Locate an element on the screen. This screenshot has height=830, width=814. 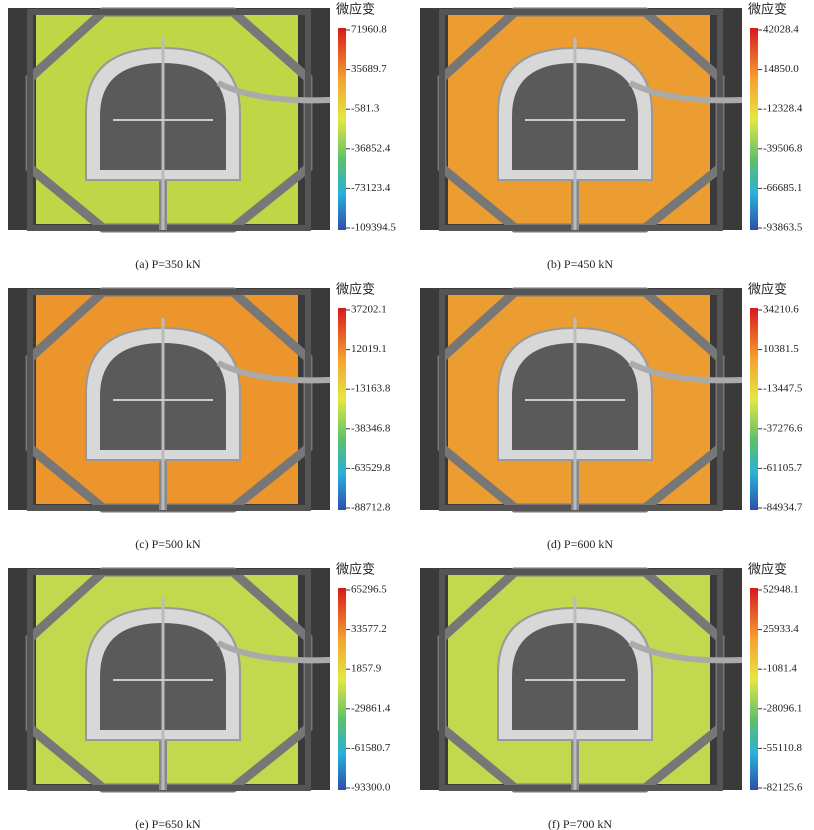
colorbar-tick-label: -61580.7 is located at coordinates (371, 748).